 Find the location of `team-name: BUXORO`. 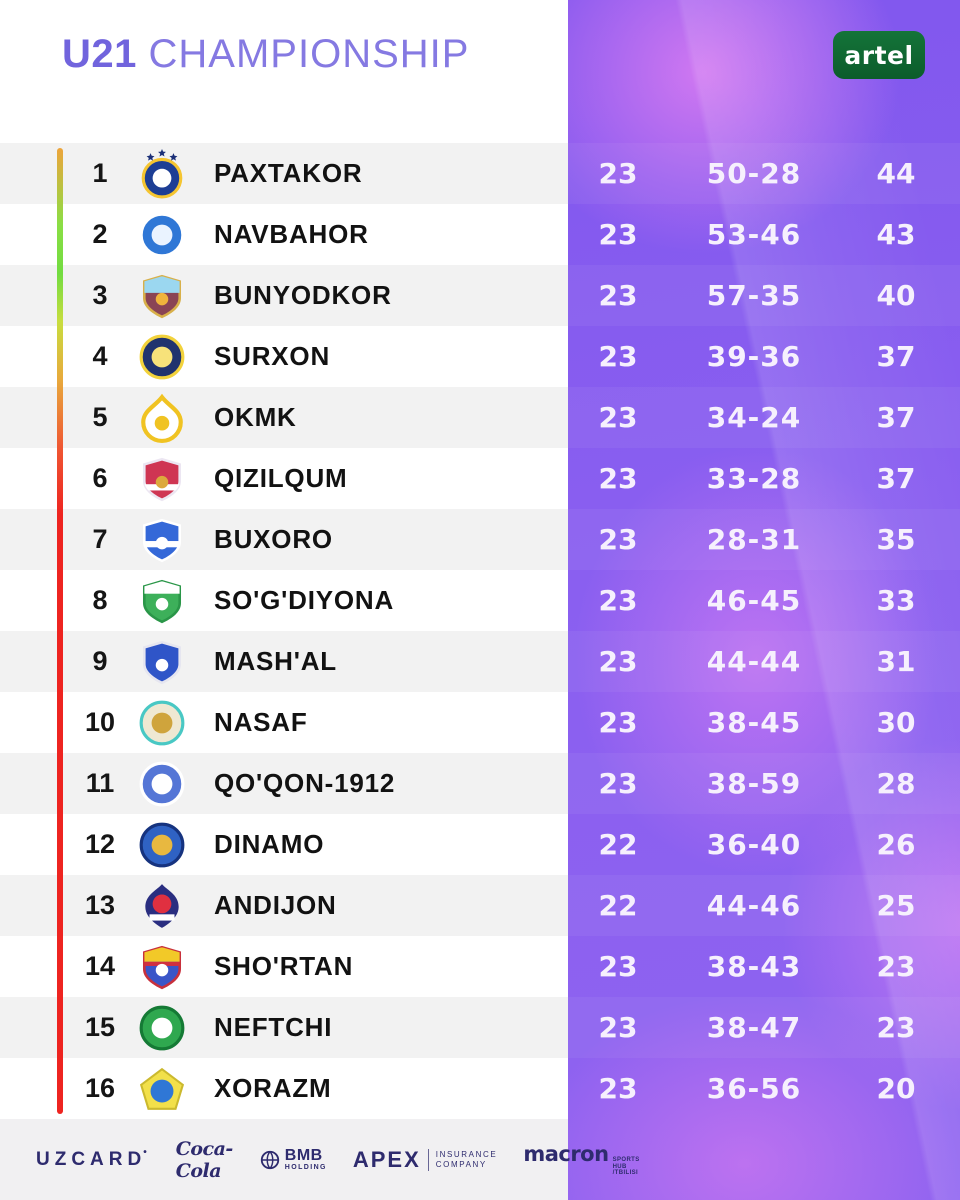

team-name: BUXORO is located at coordinates (273, 539).